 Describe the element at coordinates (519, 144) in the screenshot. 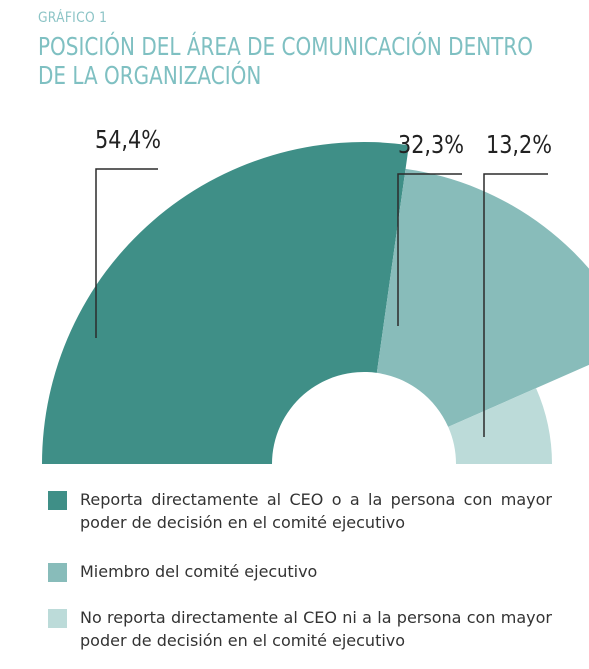

I see `data-label-3: 13,2%` at that location.